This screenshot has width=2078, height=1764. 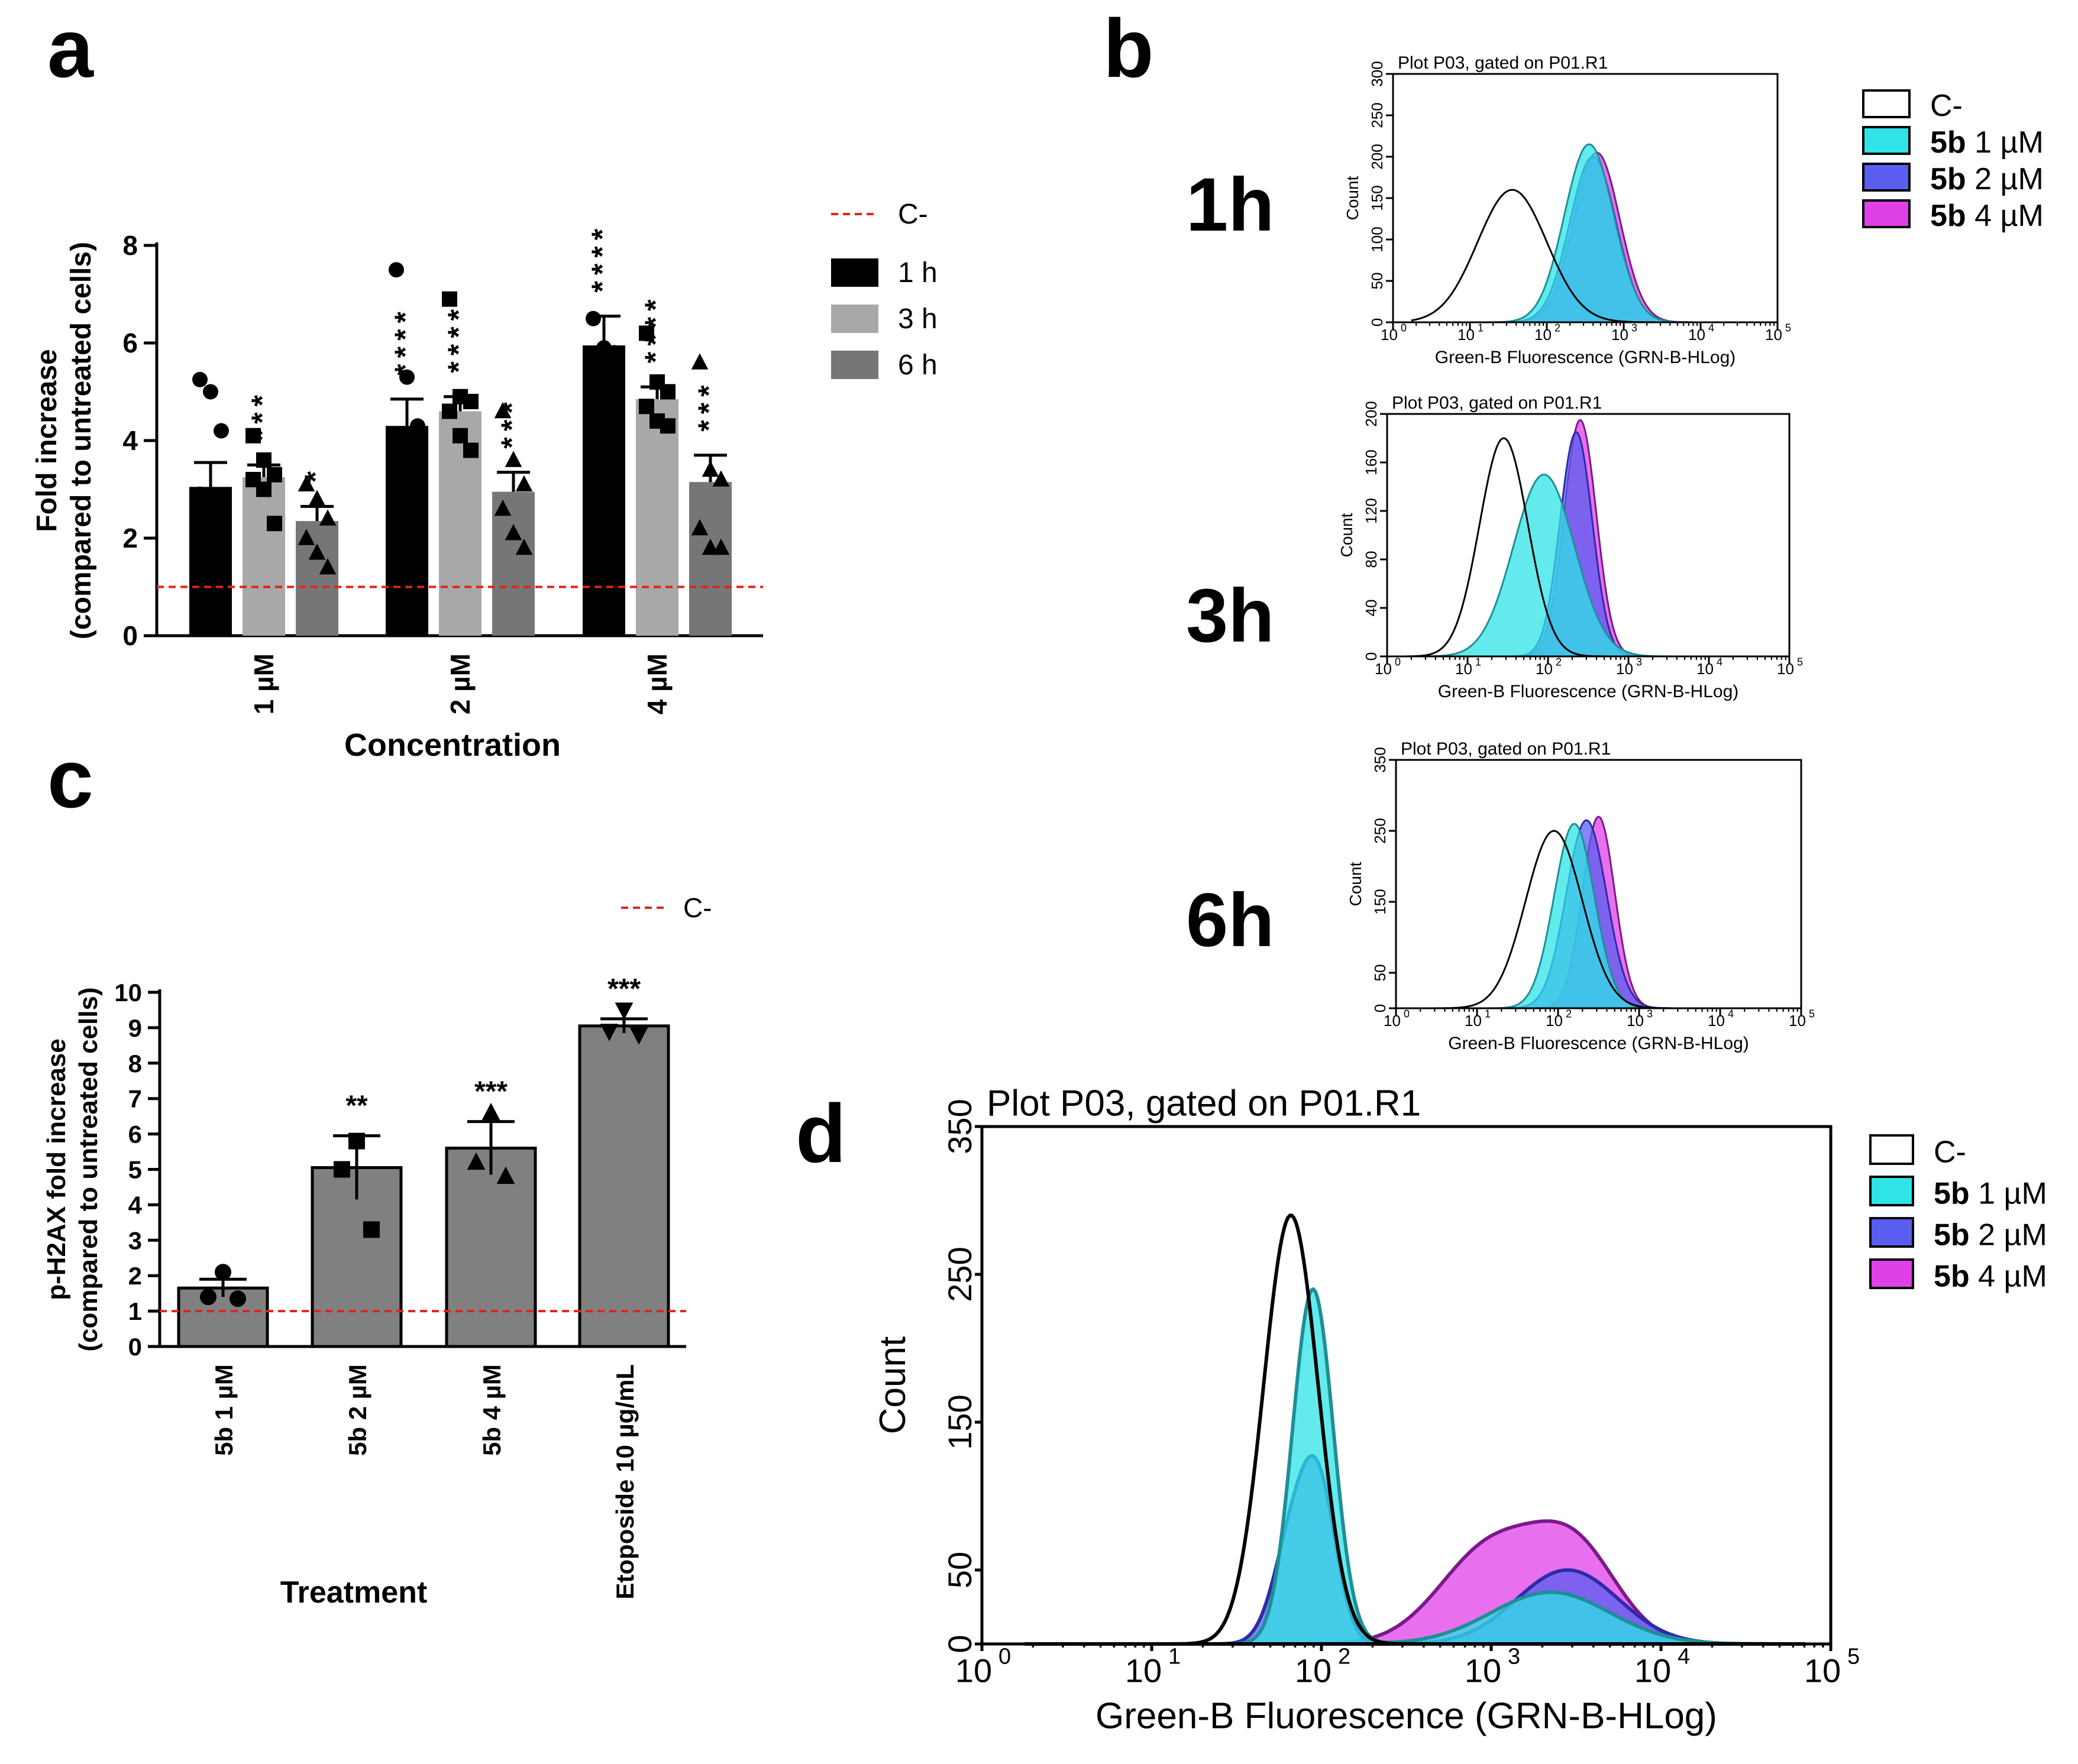 I want to click on x-tick-exp-b3: 3, so click(x=1650, y=1014).